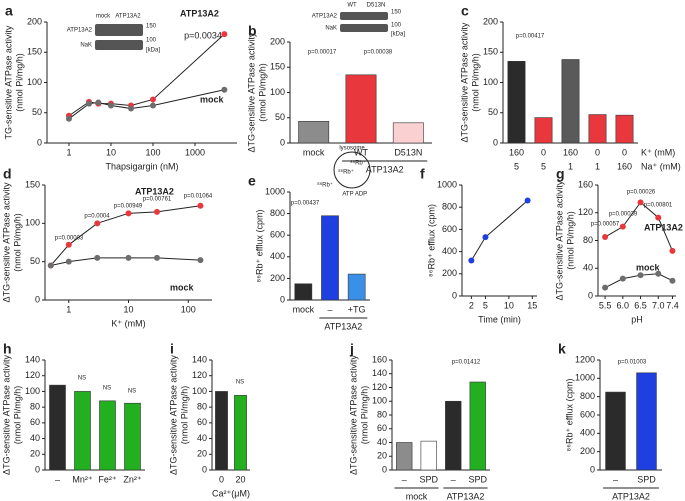 The image size is (685, 501). I want to click on annotation: p=0.00437, so click(305, 204).